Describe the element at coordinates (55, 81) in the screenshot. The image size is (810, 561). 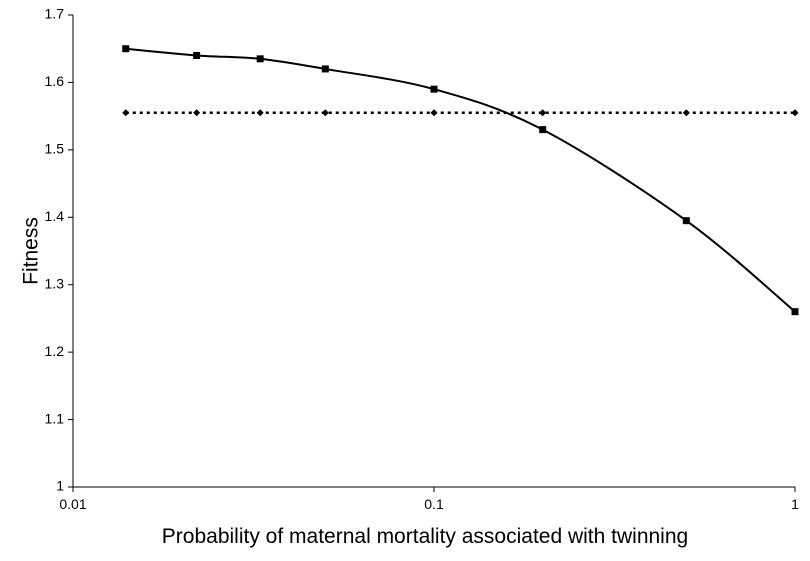
I see `y-tick-label: 1.6` at that location.